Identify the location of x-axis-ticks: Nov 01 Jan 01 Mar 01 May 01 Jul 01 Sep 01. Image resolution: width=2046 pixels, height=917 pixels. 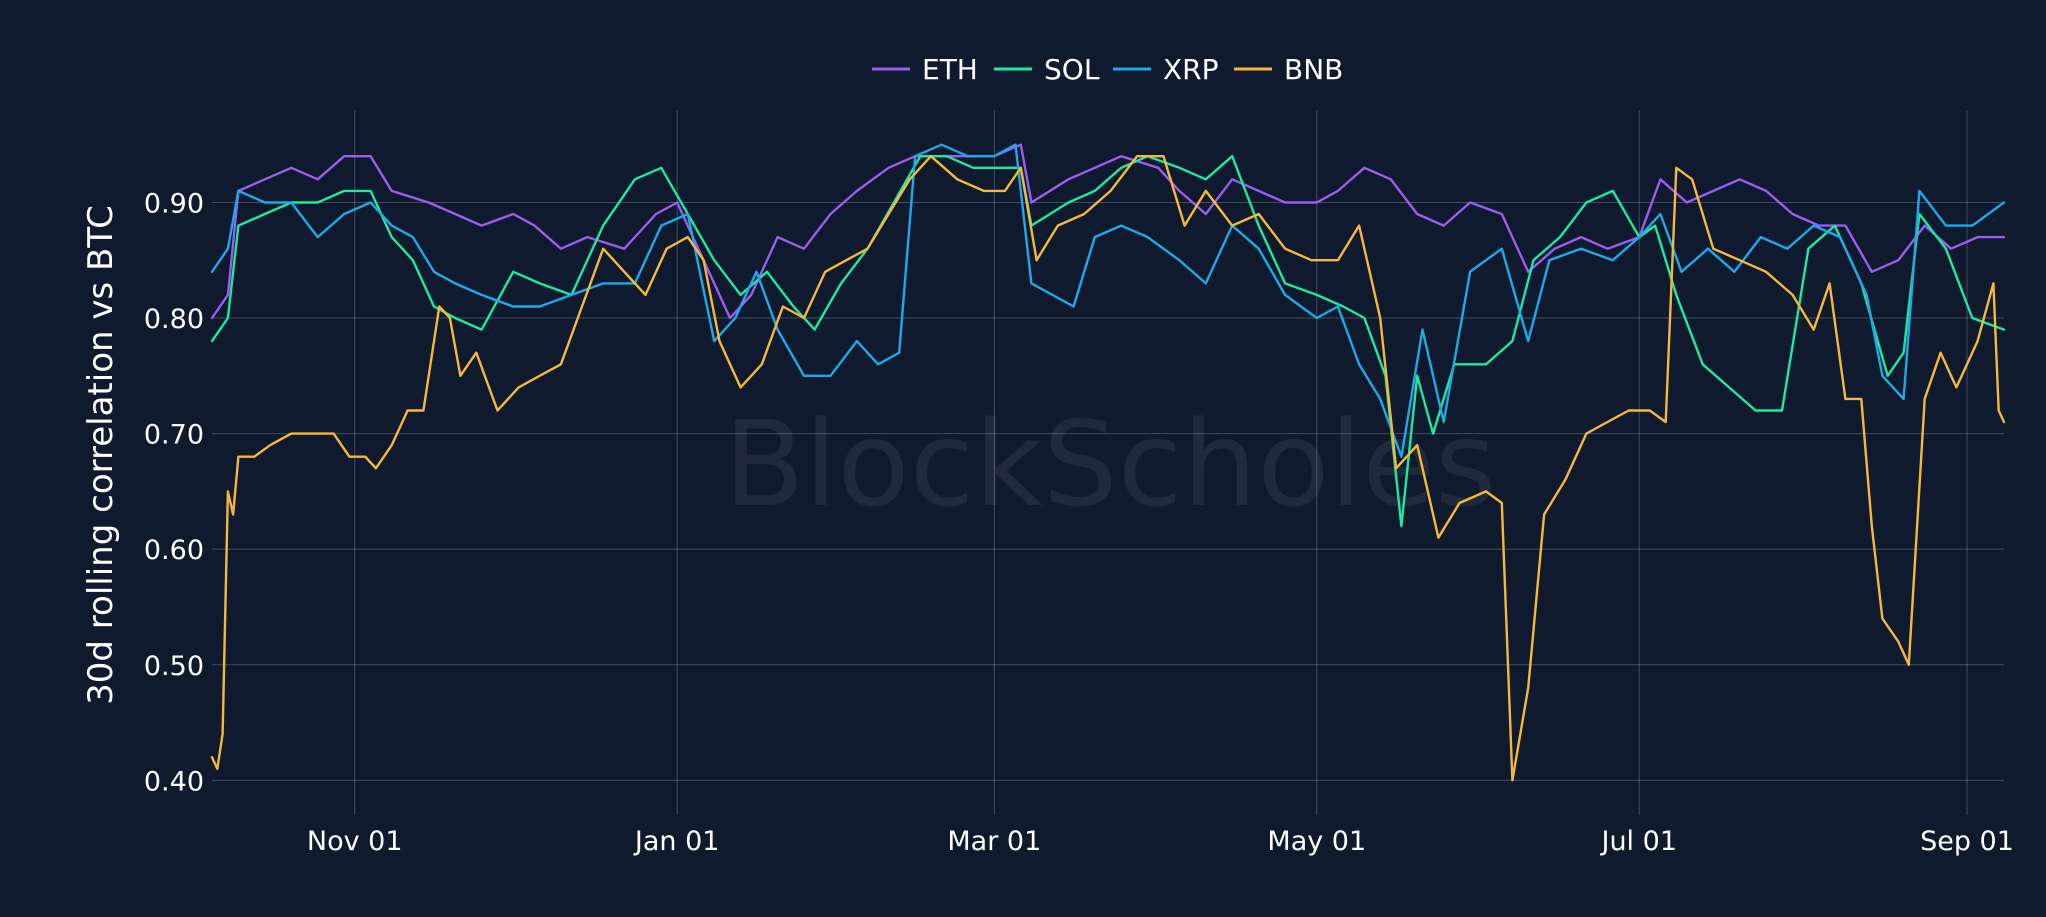
(1160, 841).